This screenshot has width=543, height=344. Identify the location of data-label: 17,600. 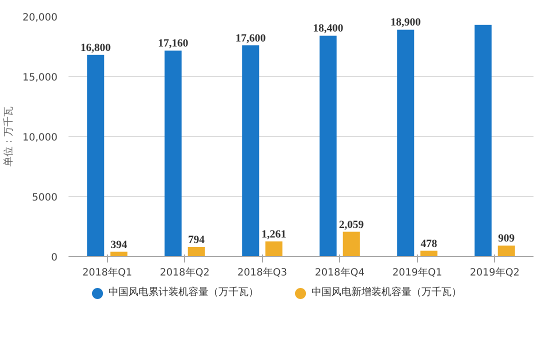
(251, 38).